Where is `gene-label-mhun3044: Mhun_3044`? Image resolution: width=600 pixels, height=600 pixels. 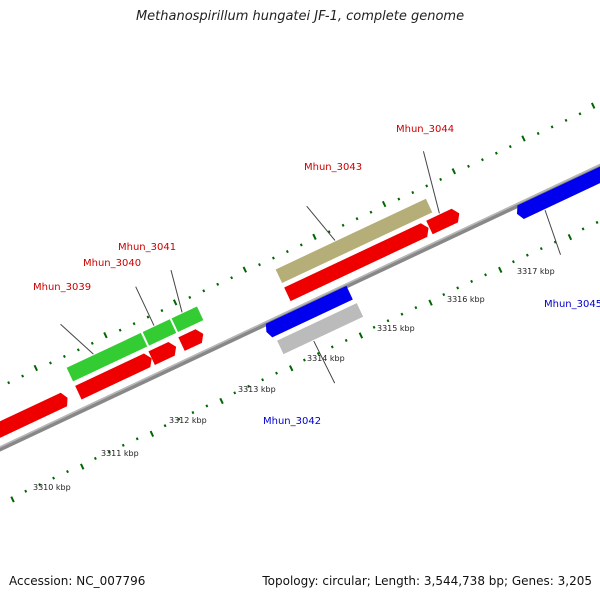 gene-label-mhun3044: Mhun_3044 is located at coordinates (425, 129).